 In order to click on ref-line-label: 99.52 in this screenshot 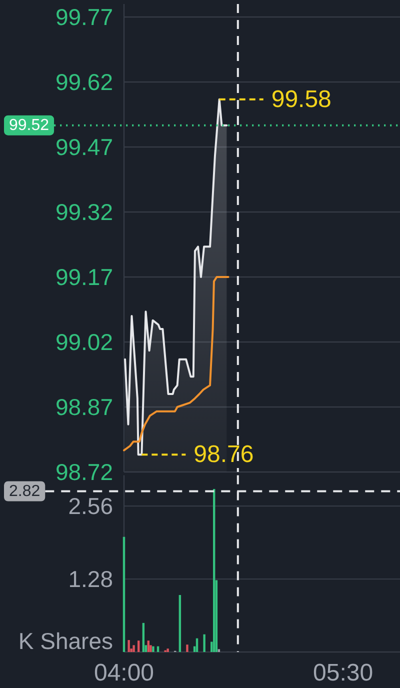, I will do `click(29, 125)`.